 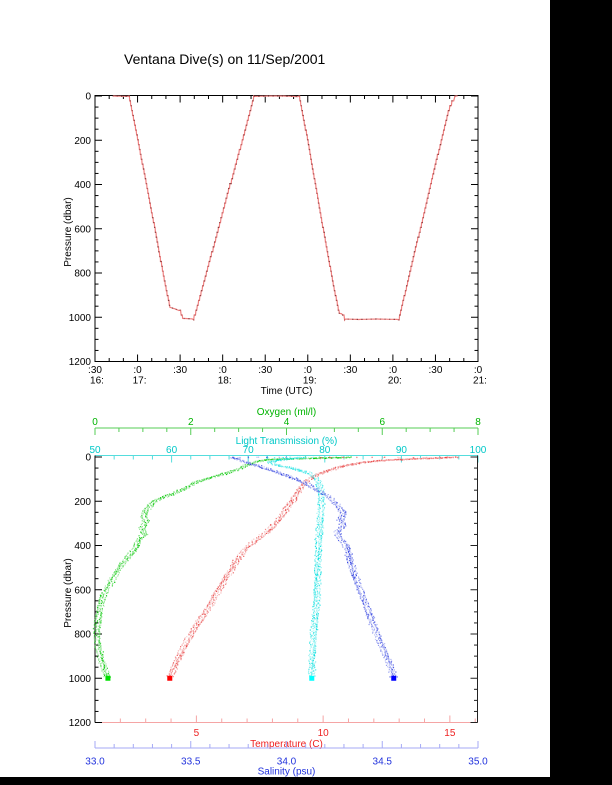 I want to click on oxygen-tick-label: 4, so click(x=287, y=422).